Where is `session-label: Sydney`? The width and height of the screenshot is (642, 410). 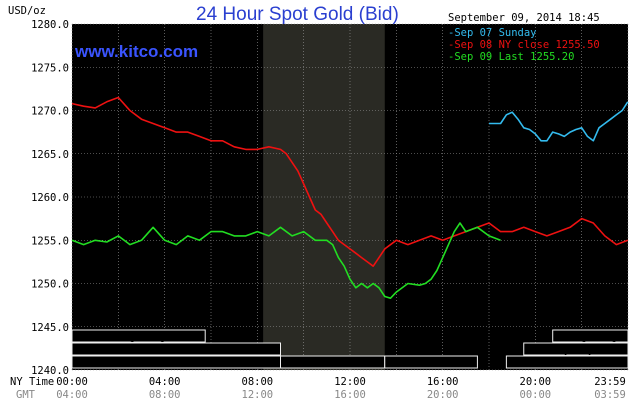
session-label: Sydney is located at coordinates (576, 350).